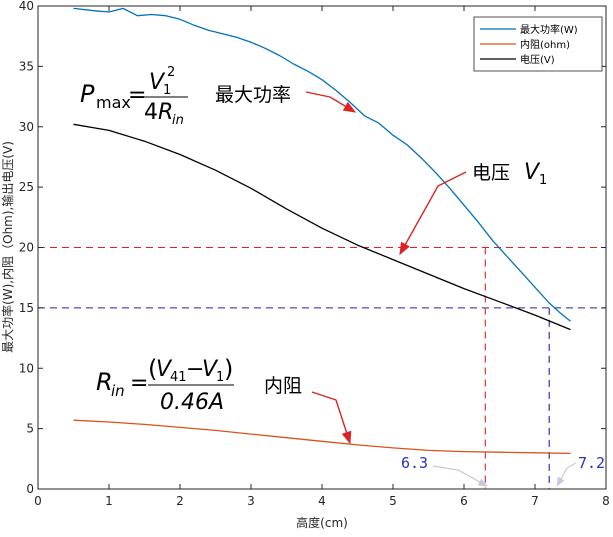 This screenshot has height=537, width=613. What do you see at coordinates (178, 377) in the screenshot?
I see `rin-v41-sub: 41` at bounding box center [178, 377].